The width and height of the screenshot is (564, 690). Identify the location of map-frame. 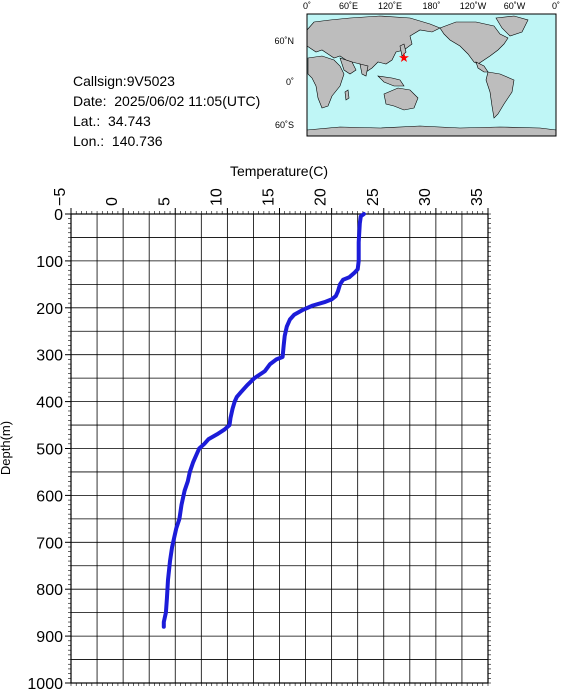
(431, 75).